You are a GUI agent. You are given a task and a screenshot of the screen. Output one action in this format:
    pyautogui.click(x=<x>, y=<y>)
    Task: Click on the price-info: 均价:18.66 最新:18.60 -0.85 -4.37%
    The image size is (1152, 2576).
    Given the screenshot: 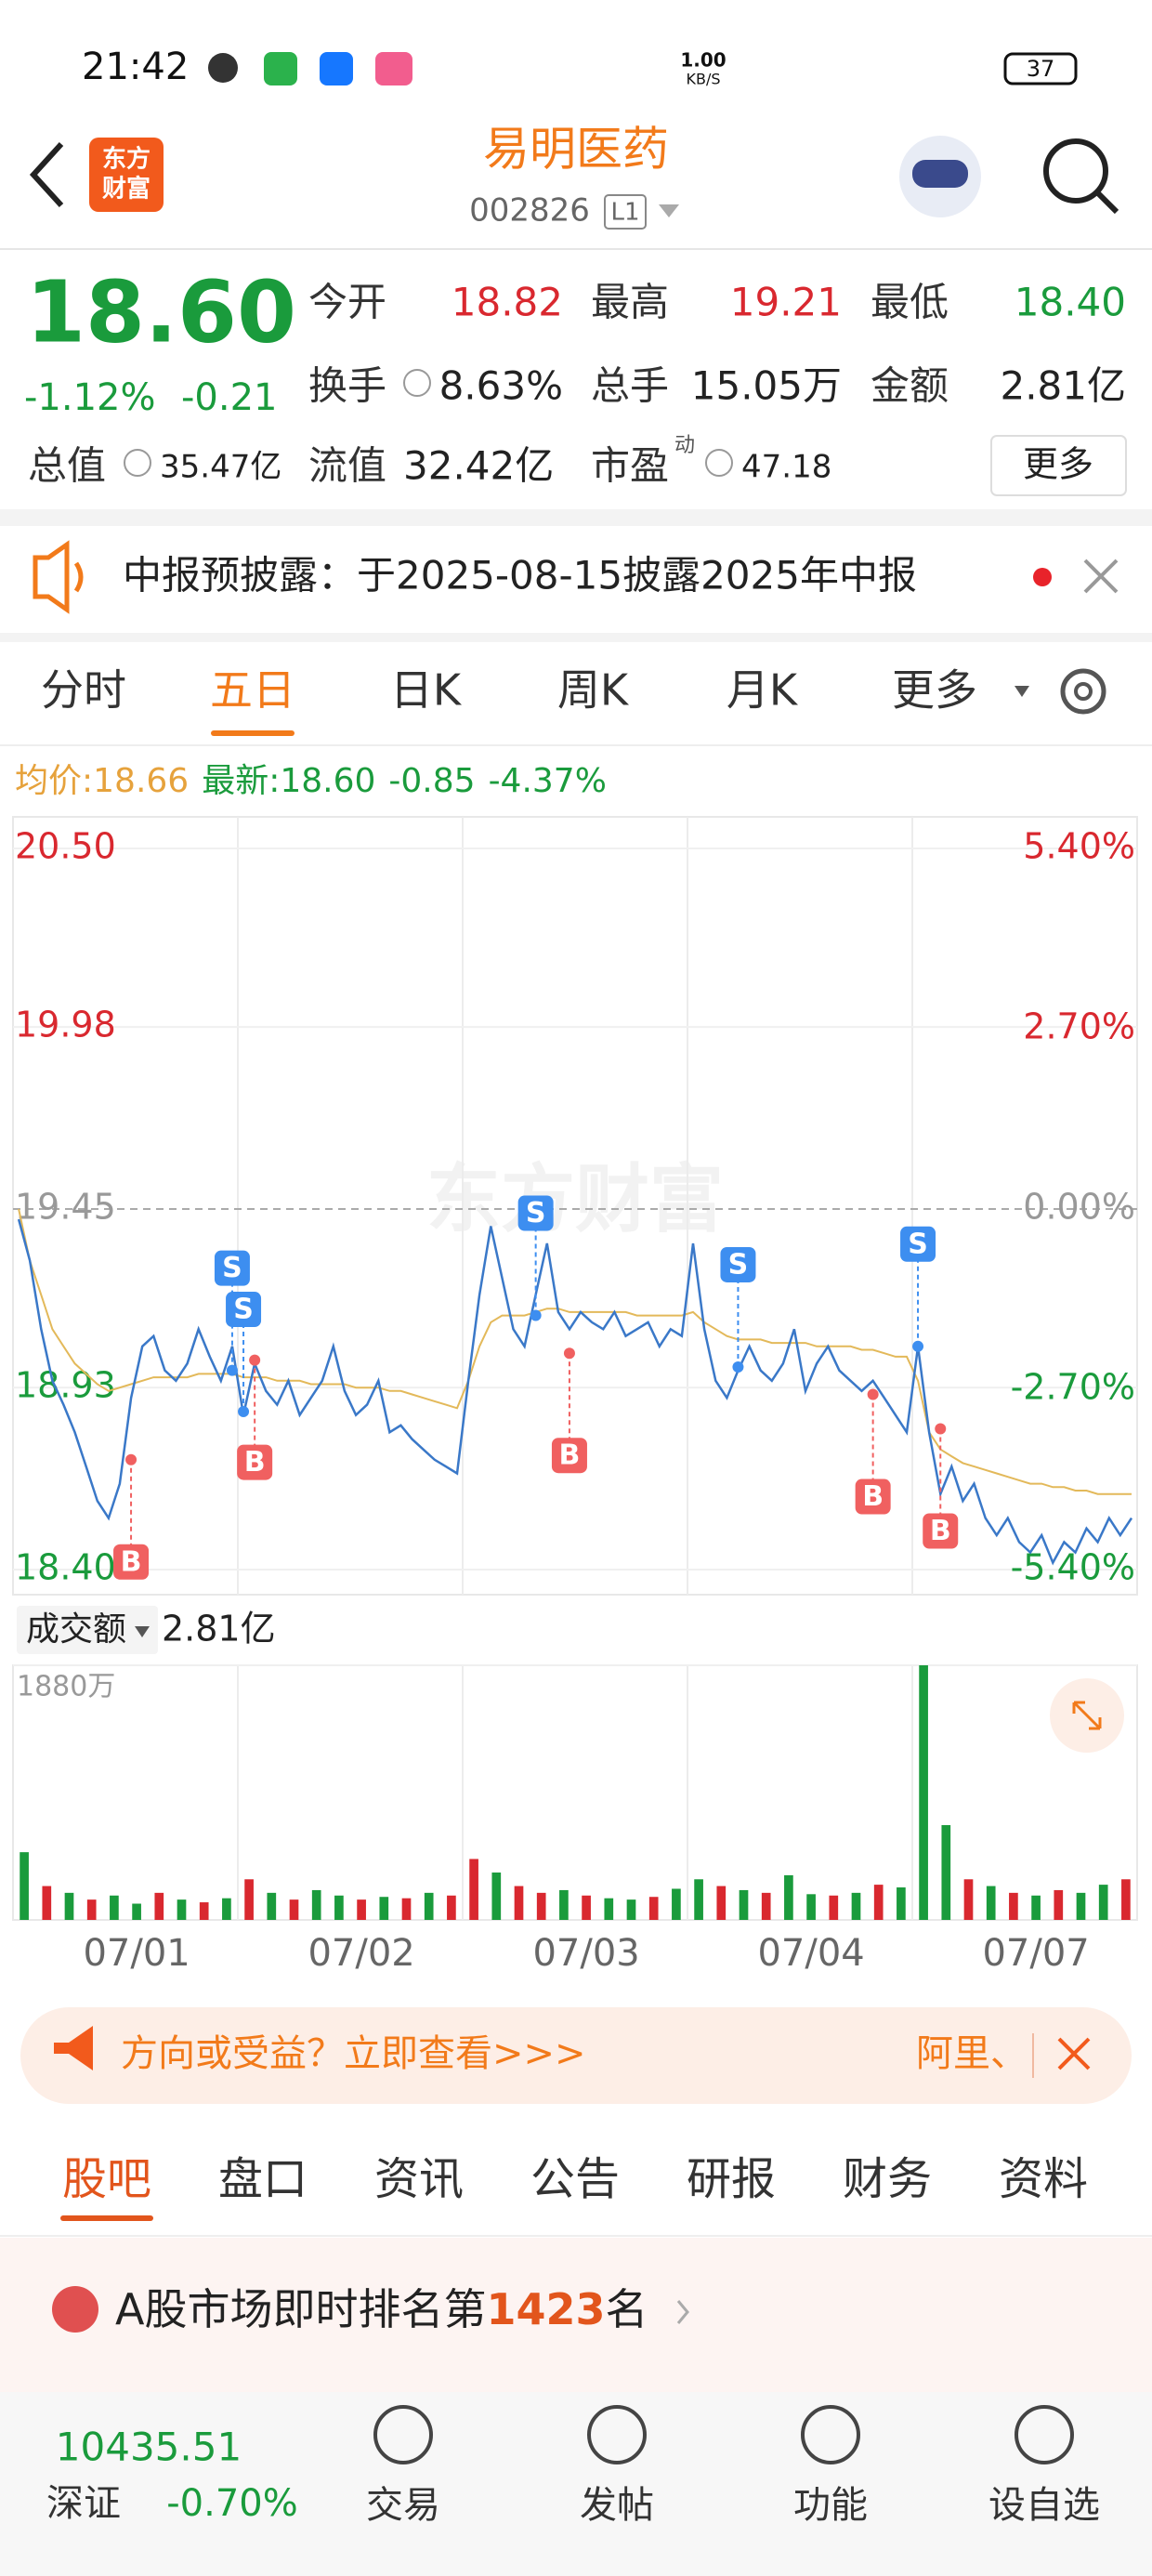 What is the action you would take?
    pyautogui.click(x=311, y=781)
    